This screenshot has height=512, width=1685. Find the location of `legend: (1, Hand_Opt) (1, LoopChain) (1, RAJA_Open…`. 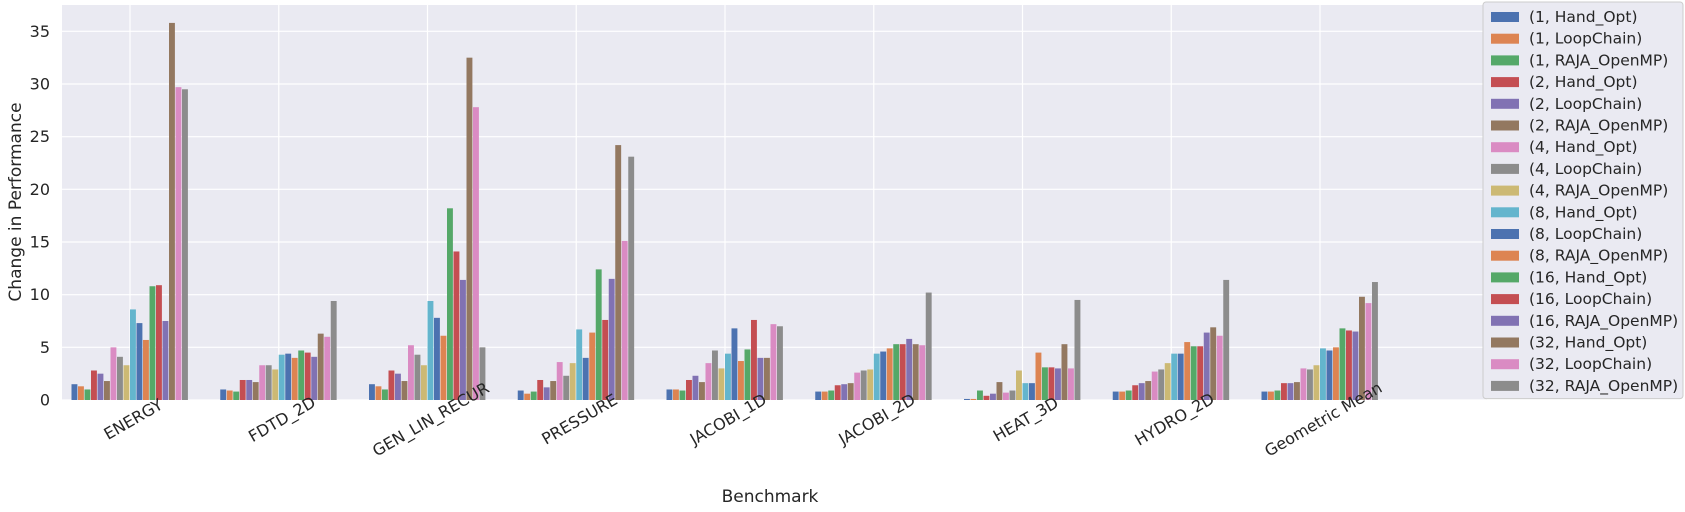

legend: (1, Hand_Opt) (1, LoopChain) (1, RAJA_Open… is located at coordinates (1583, 200).